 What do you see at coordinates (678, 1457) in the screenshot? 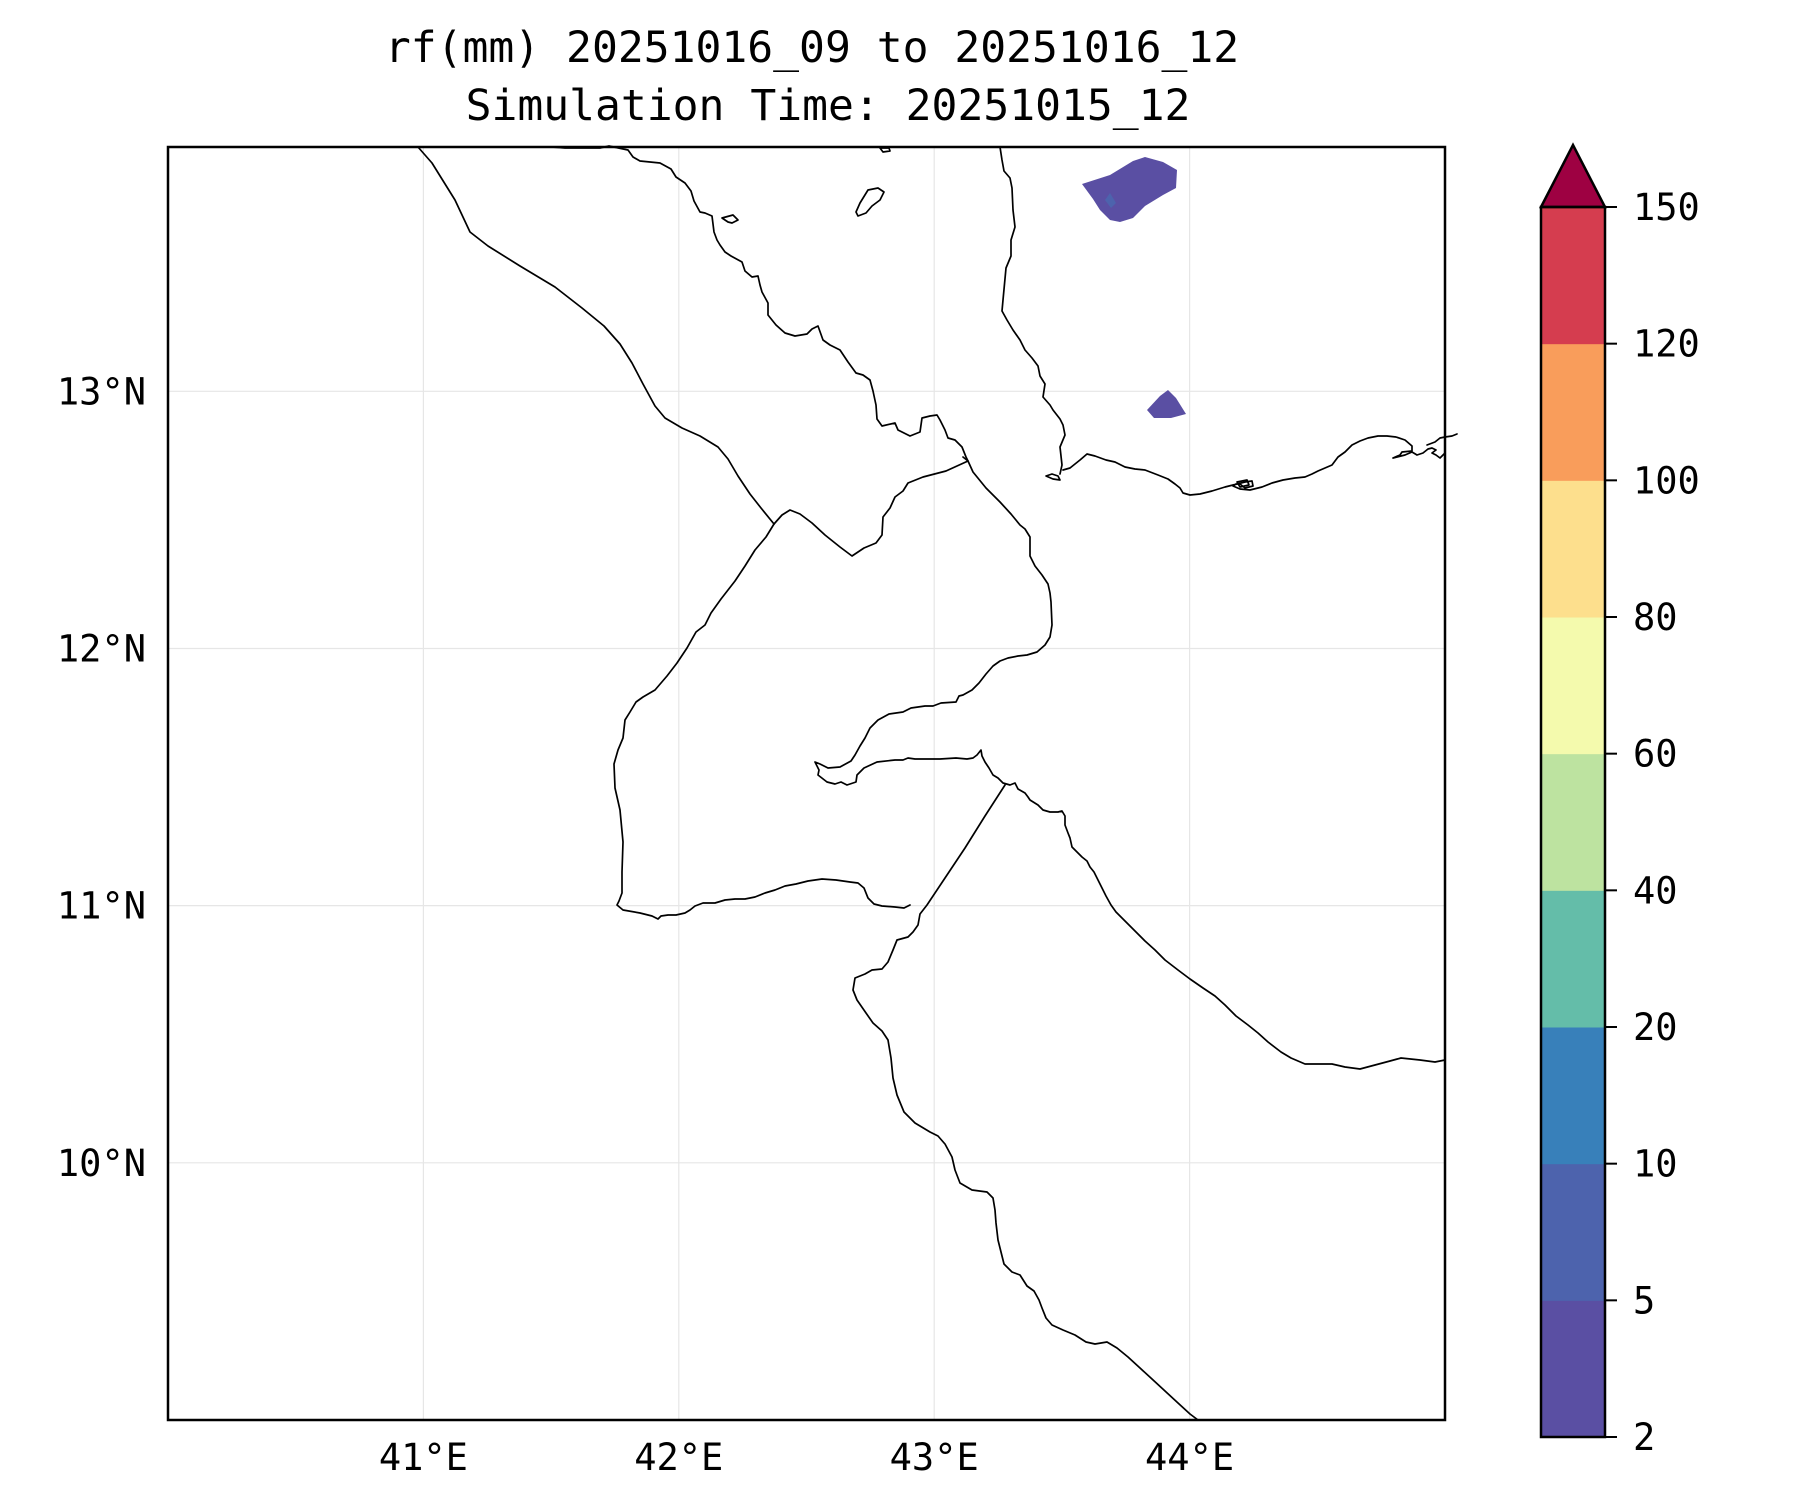
I see `x-tick-label: 42°E` at bounding box center [678, 1457].